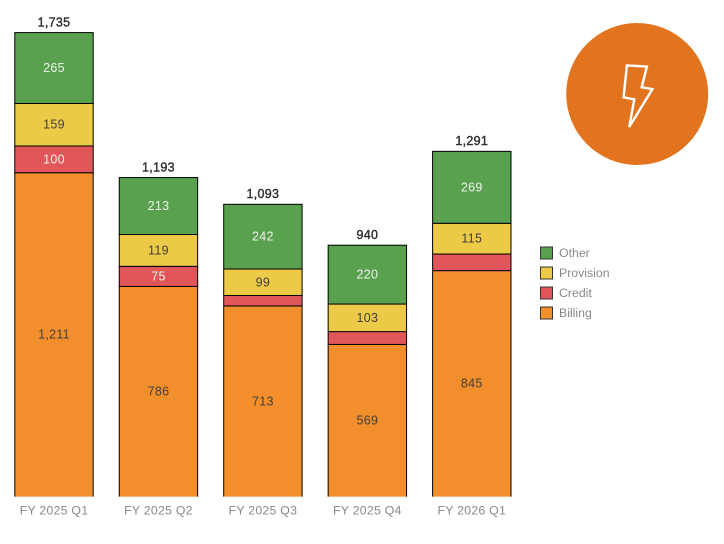 The width and height of the screenshot is (724, 544). Describe the element at coordinates (367, 421) in the screenshot. I see `svg-text: 569` at that location.